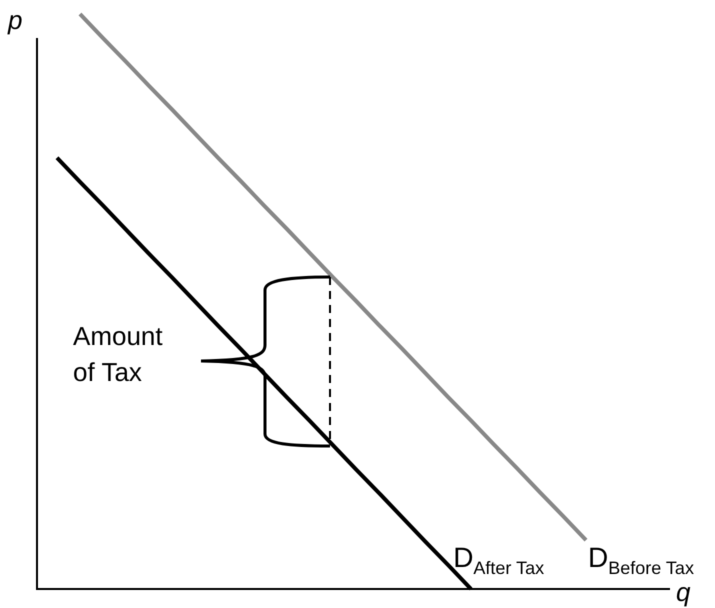 The height and width of the screenshot is (608, 715). What do you see at coordinates (683, 592) in the screenshot?
I see `x-axis-title: q` at bounding box center [683, 592].